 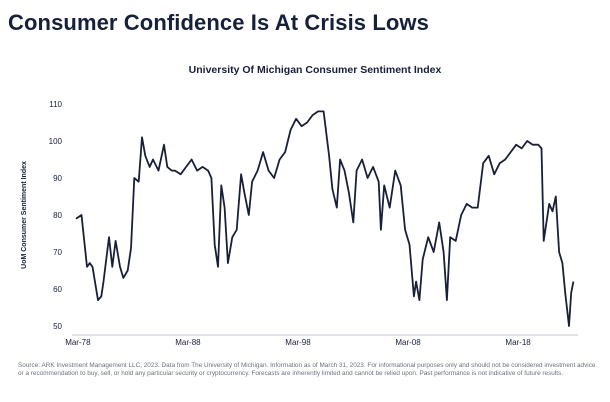 I want to click on y-tick-label: 80, so click(x=57, y=215).